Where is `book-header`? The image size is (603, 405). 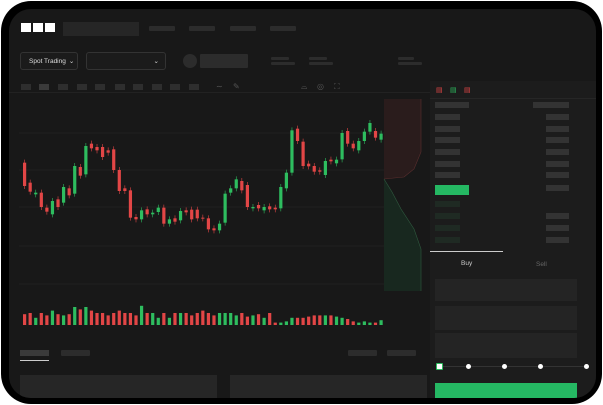 book-header is located at coordinates (551, 105).